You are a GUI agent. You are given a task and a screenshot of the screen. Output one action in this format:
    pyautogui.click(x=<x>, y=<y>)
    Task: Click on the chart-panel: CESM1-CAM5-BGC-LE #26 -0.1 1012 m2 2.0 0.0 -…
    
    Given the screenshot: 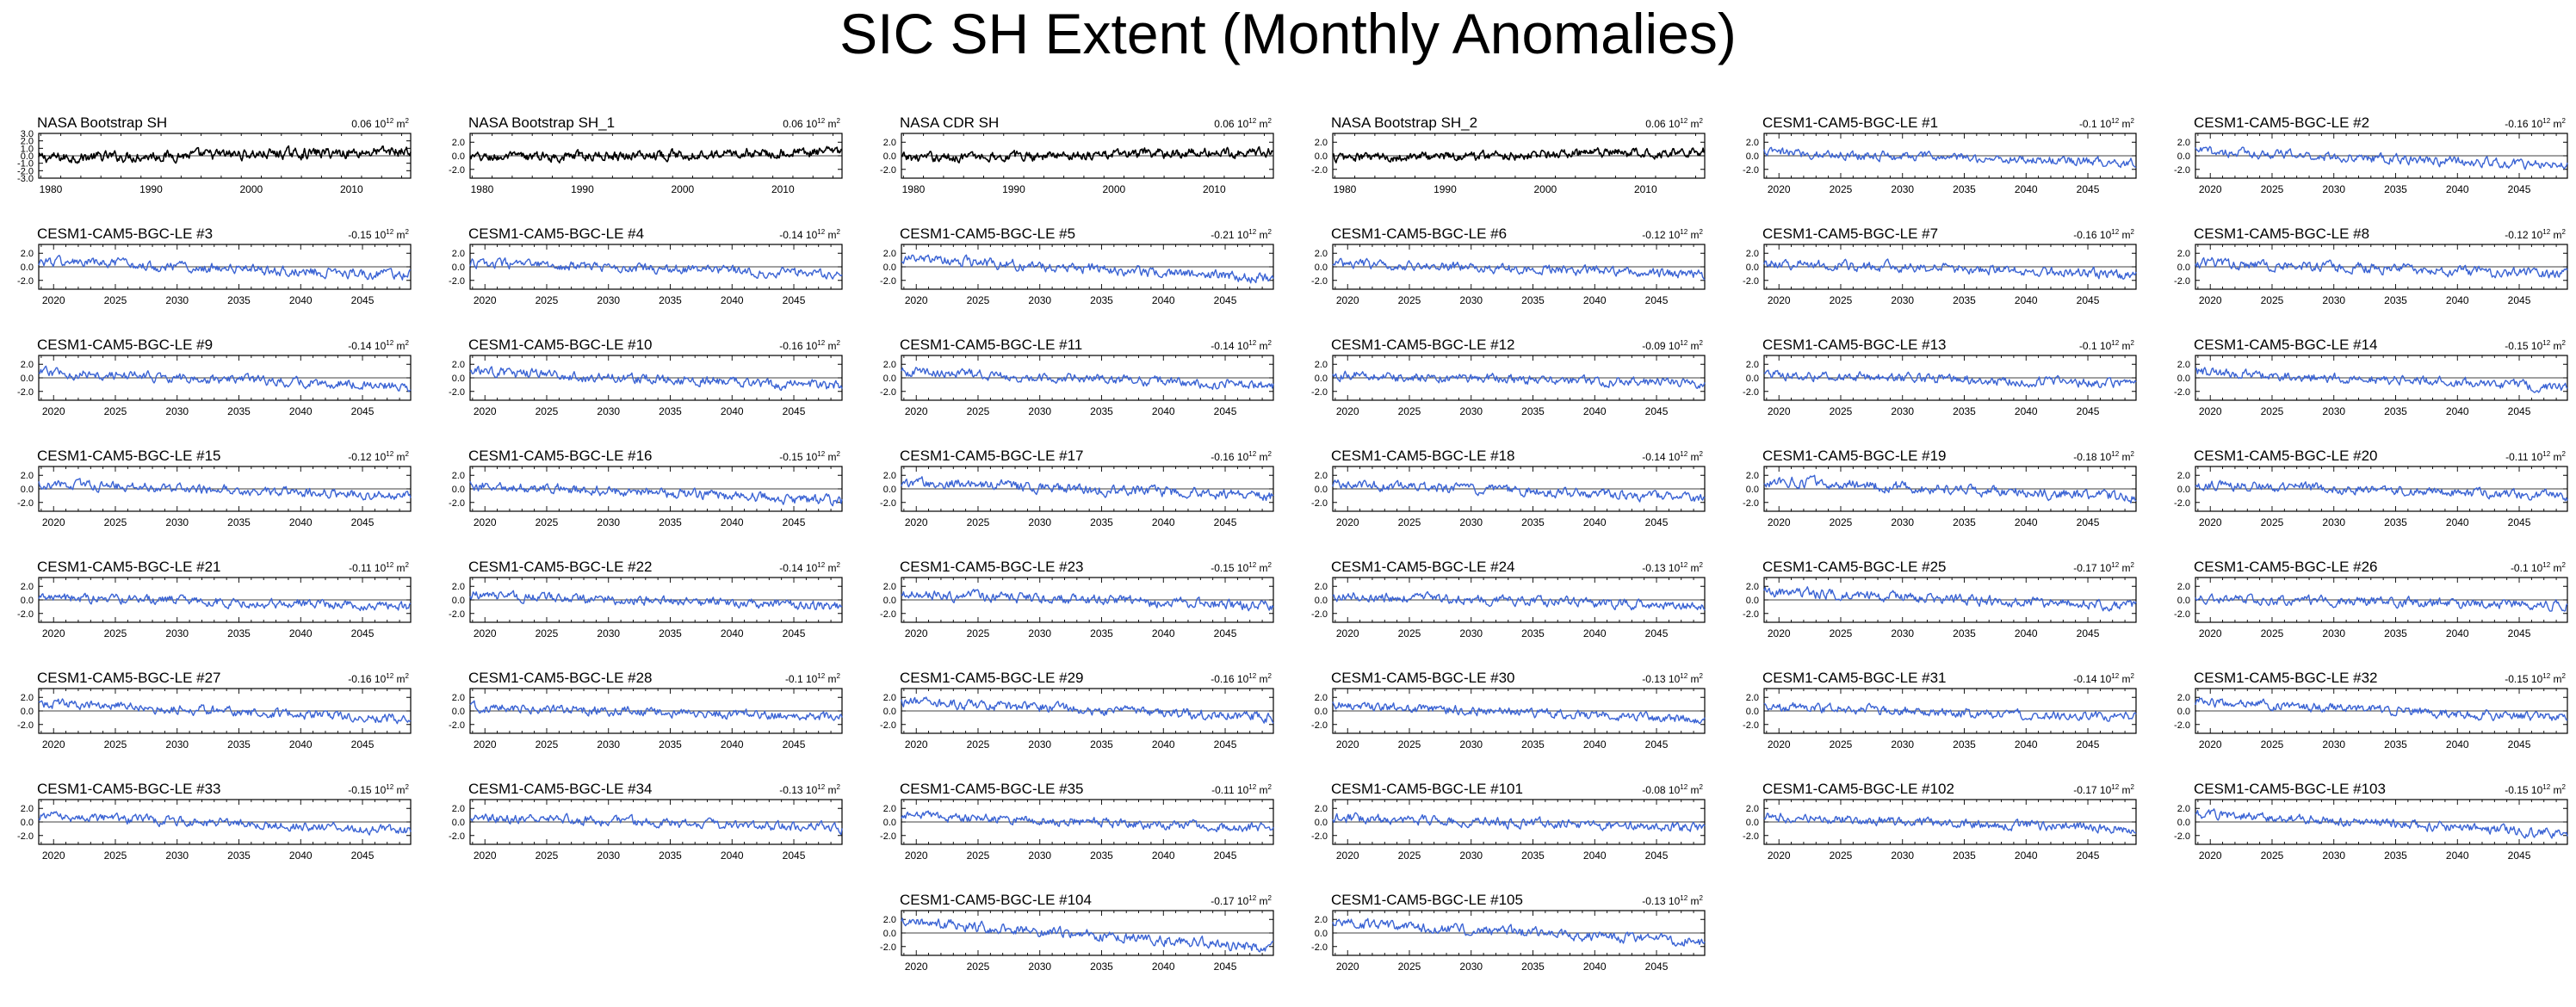 What is the action you would take?
    pyautogui.click(x=2371, y=599)
    